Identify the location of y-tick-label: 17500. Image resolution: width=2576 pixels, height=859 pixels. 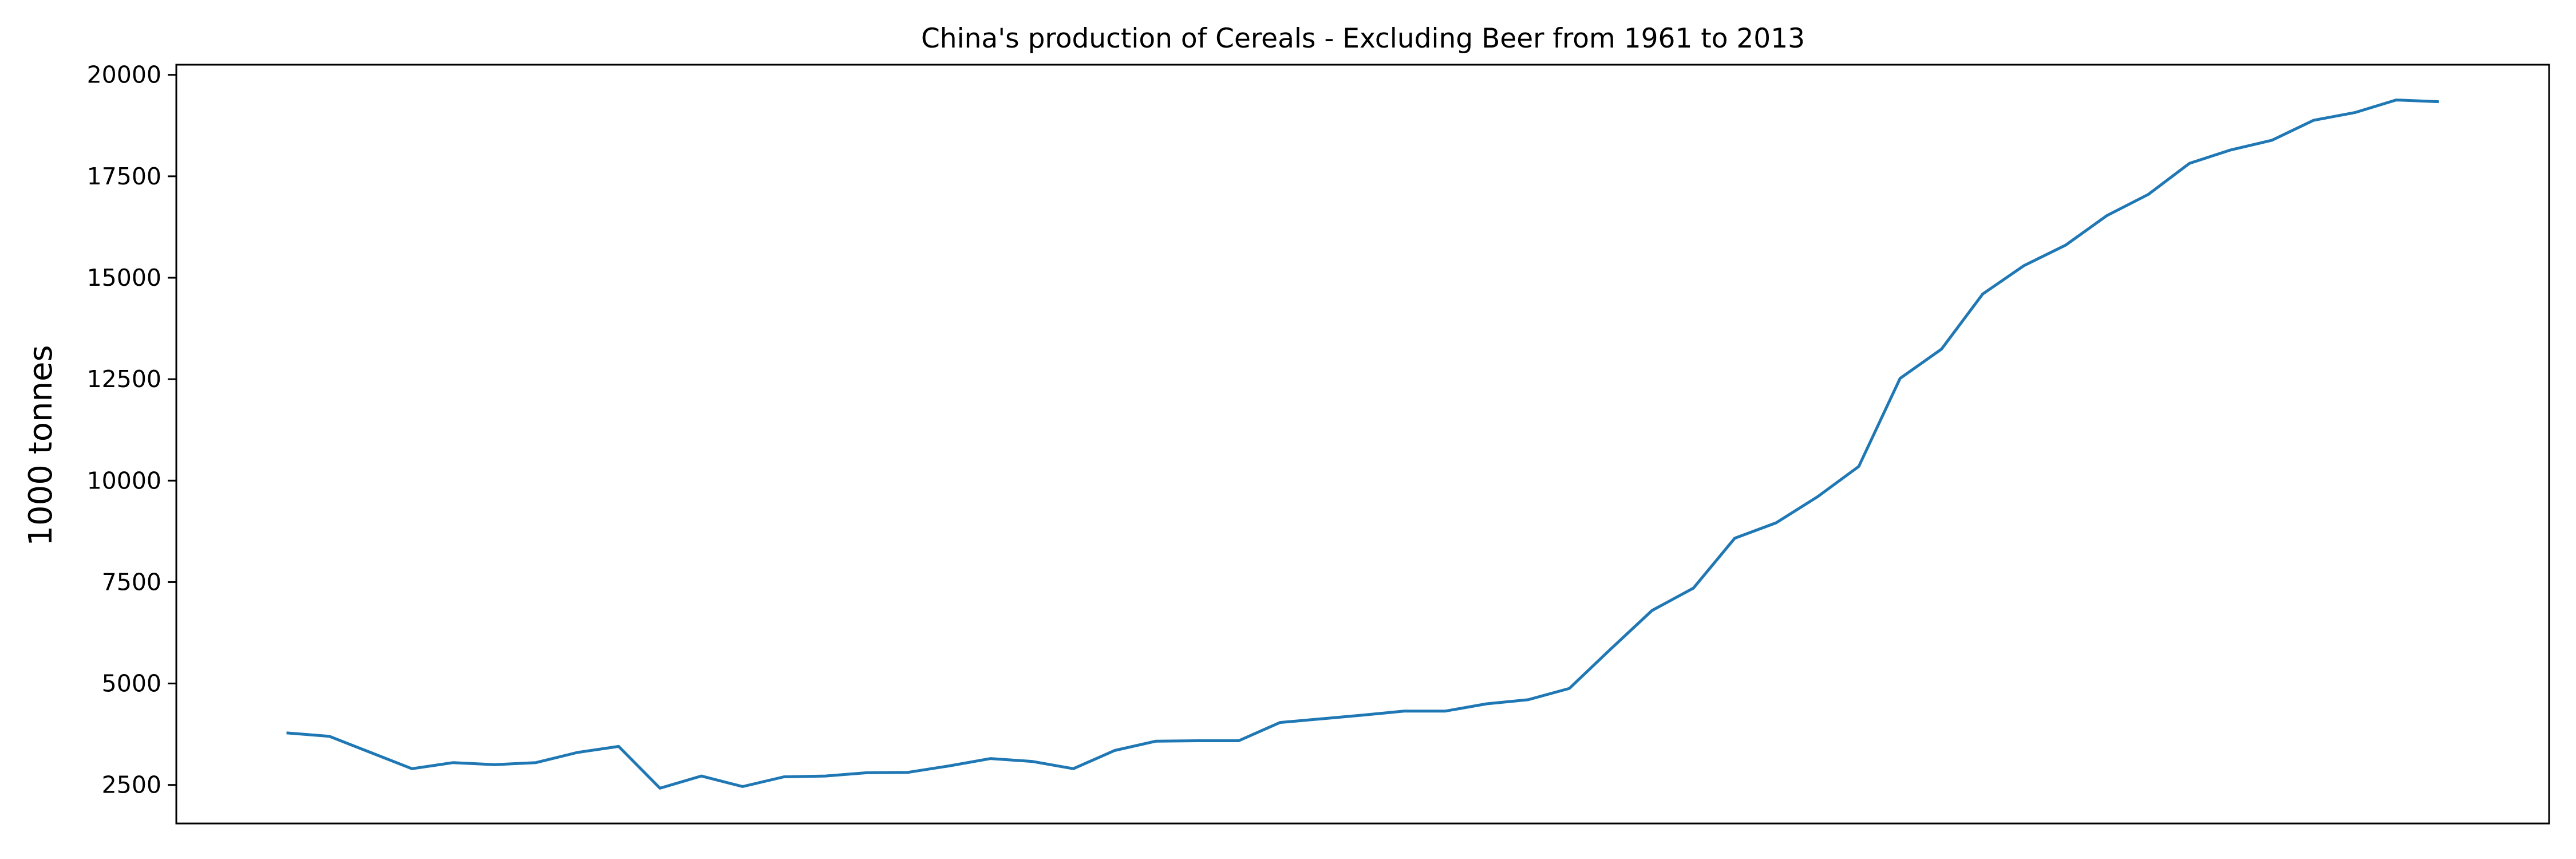
(124, 176).